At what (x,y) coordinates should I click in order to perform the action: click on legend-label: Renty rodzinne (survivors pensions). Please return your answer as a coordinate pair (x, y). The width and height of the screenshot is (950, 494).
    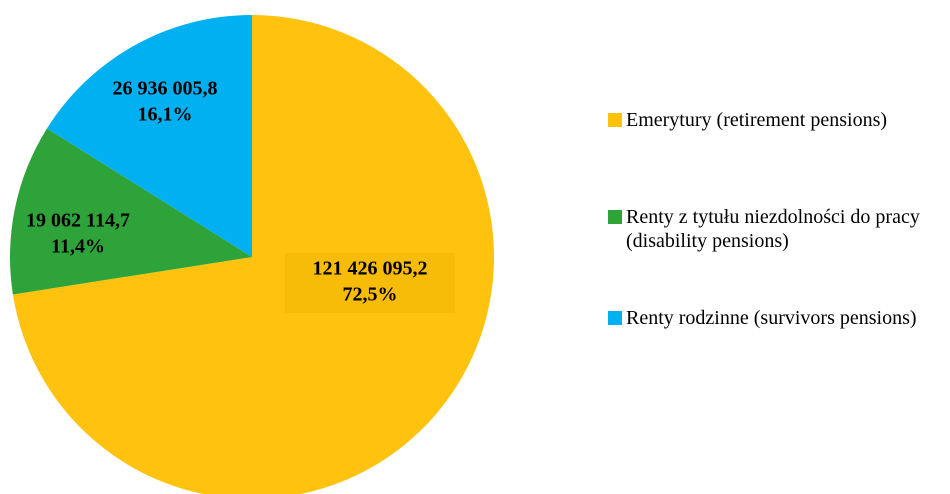
    Looking at the image, I should click on (771, 318).